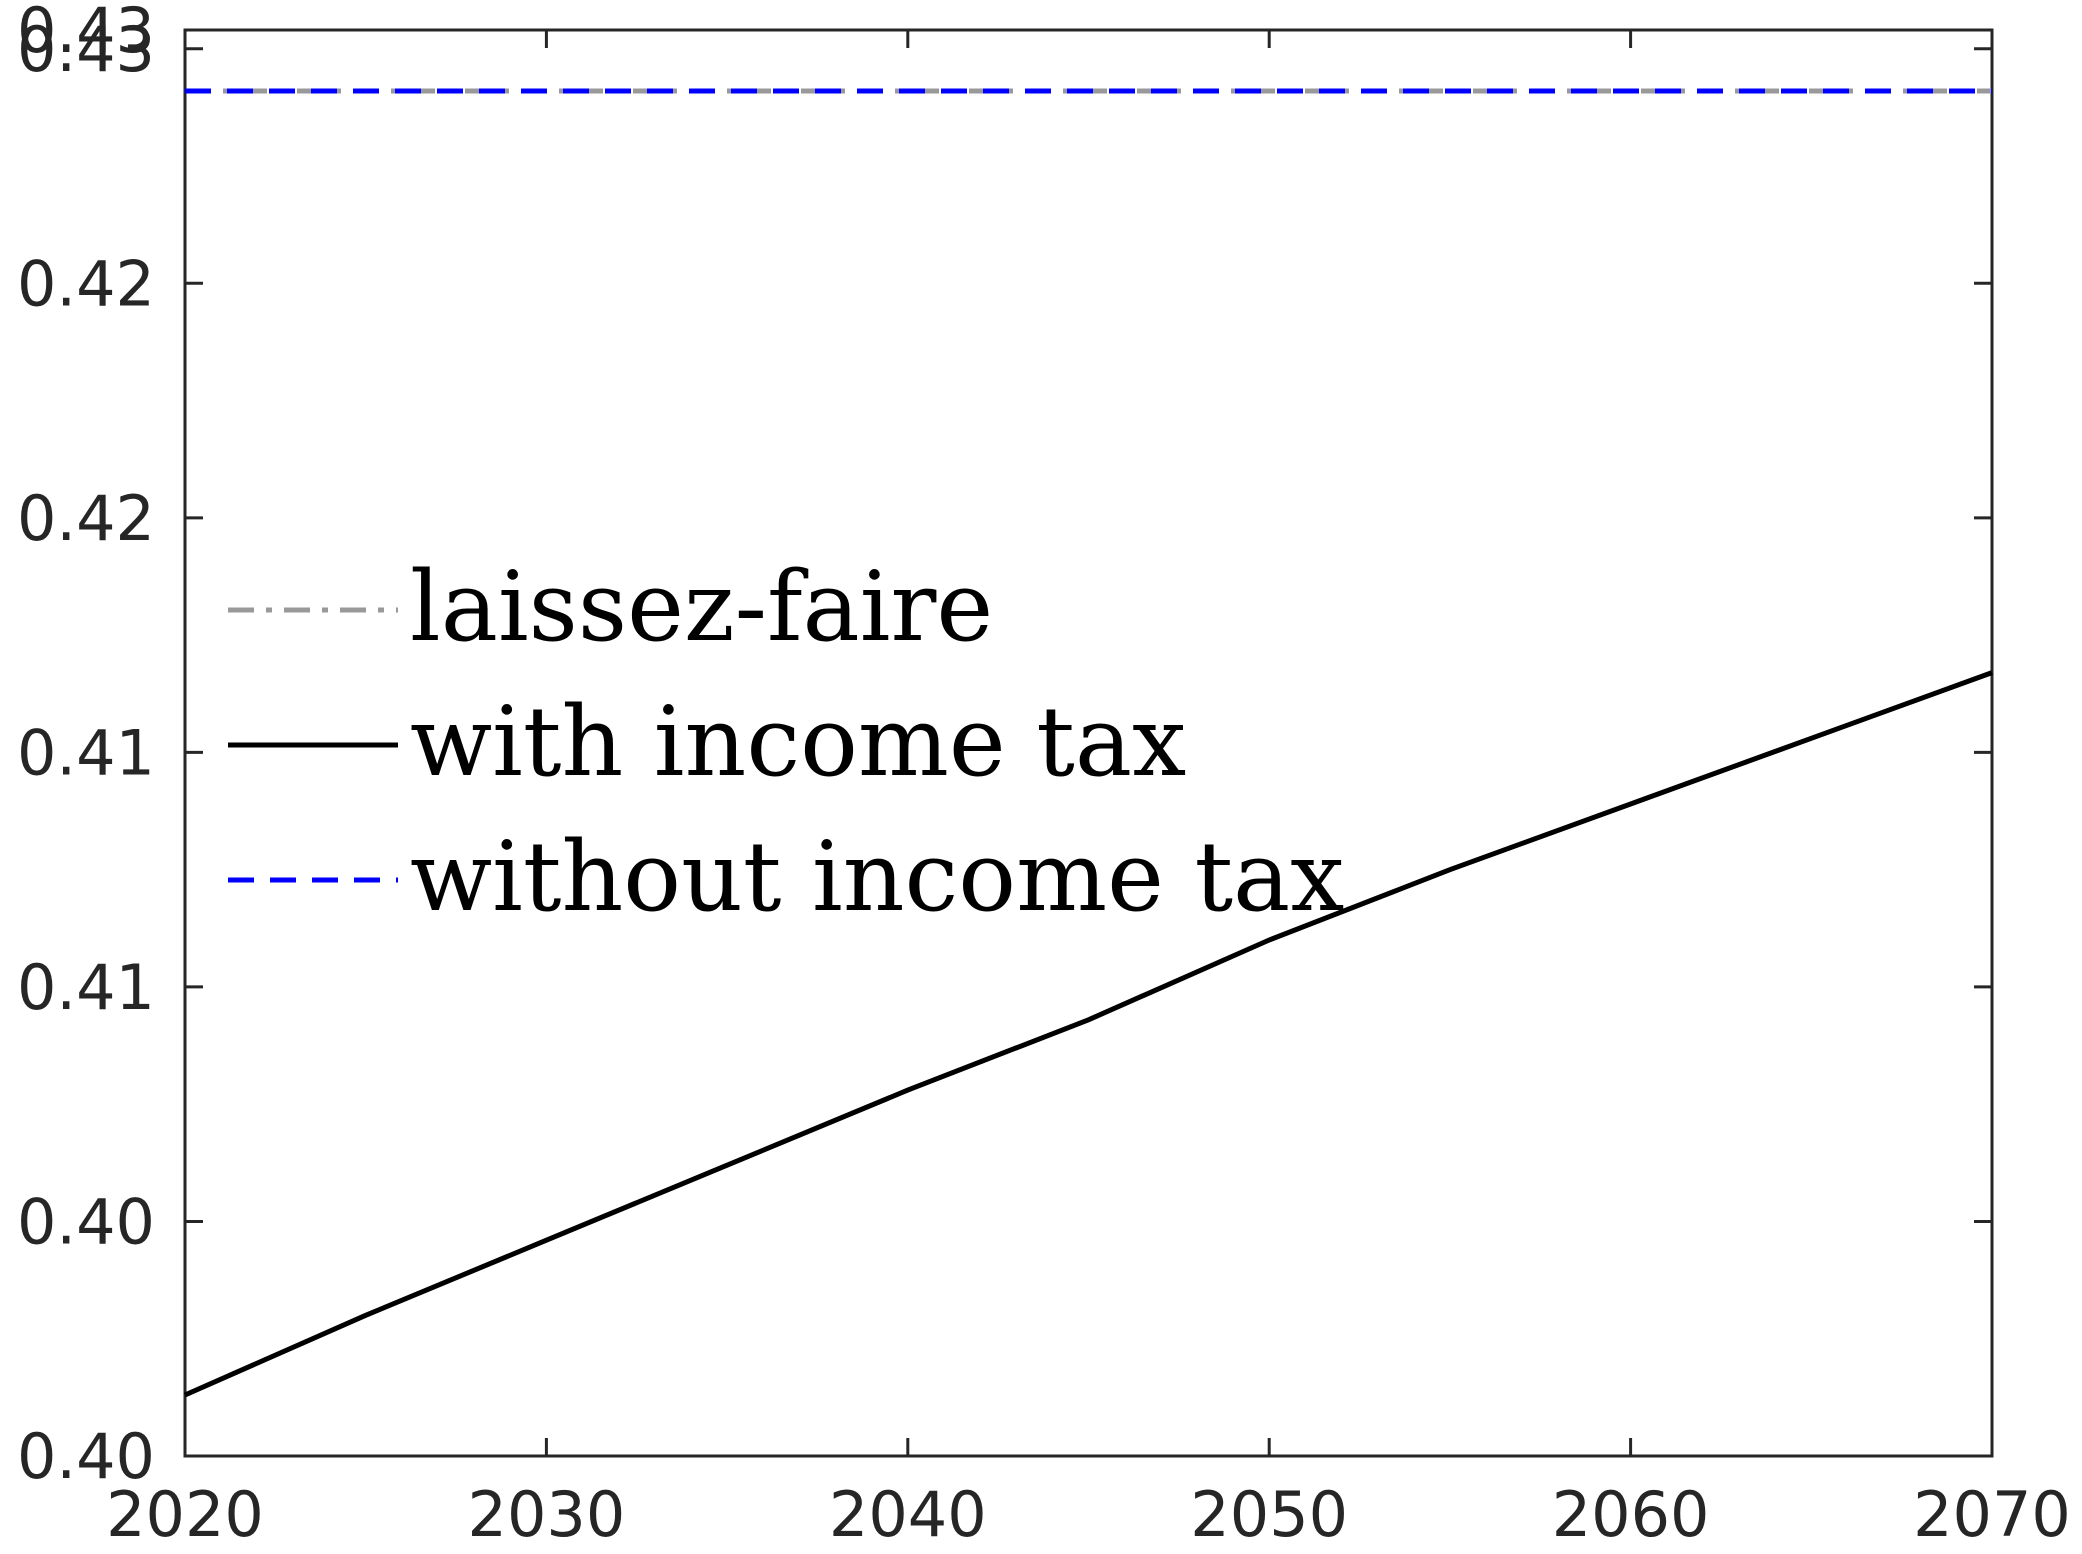 The image size is (2082, 1554). Describe the element at coordinates (185, 1514) in the screenshot. I see `x-tick-label: 2020` at that location.